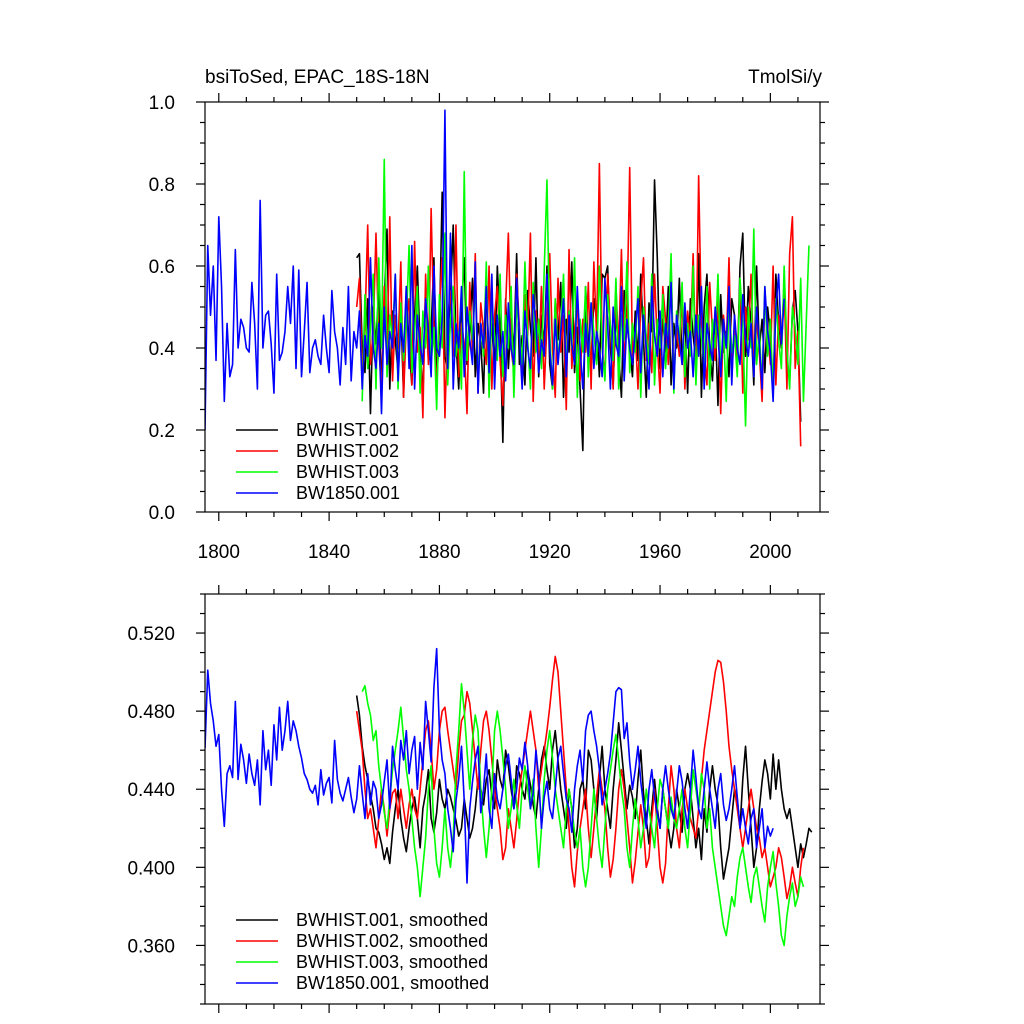 This screenshot has width=1024, height=1024. Describe the element at coordinates (785, 77) in the screenshot. I see `top-chart-units: TmolSi/y` at that location.